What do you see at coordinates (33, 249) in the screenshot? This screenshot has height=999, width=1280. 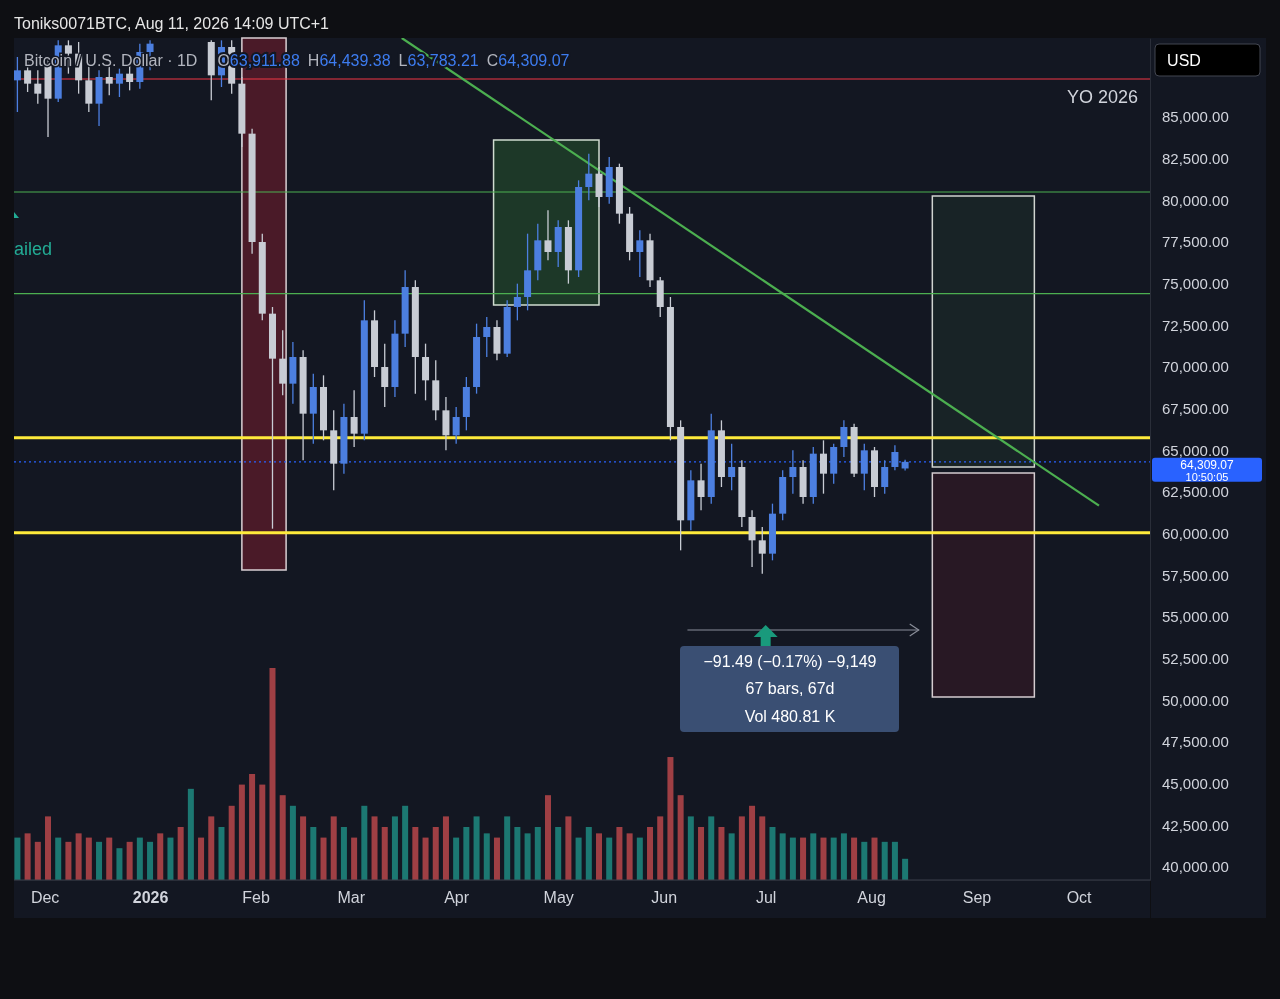 I see `annotation: ailed` at bounding box center [33, 249].